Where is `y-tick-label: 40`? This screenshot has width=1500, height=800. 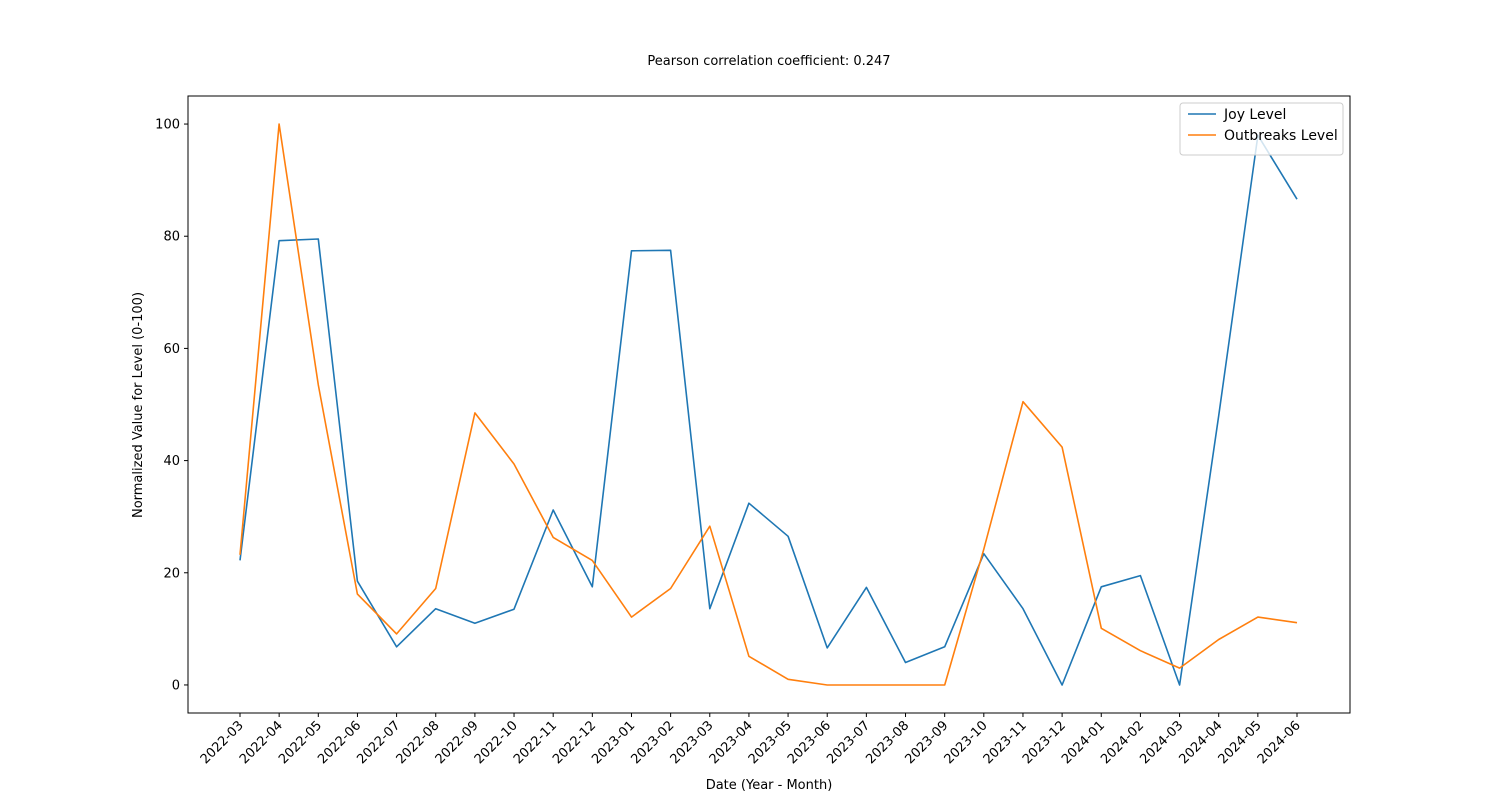
y-tick-label: 40 is located at coordinates (171, 461).